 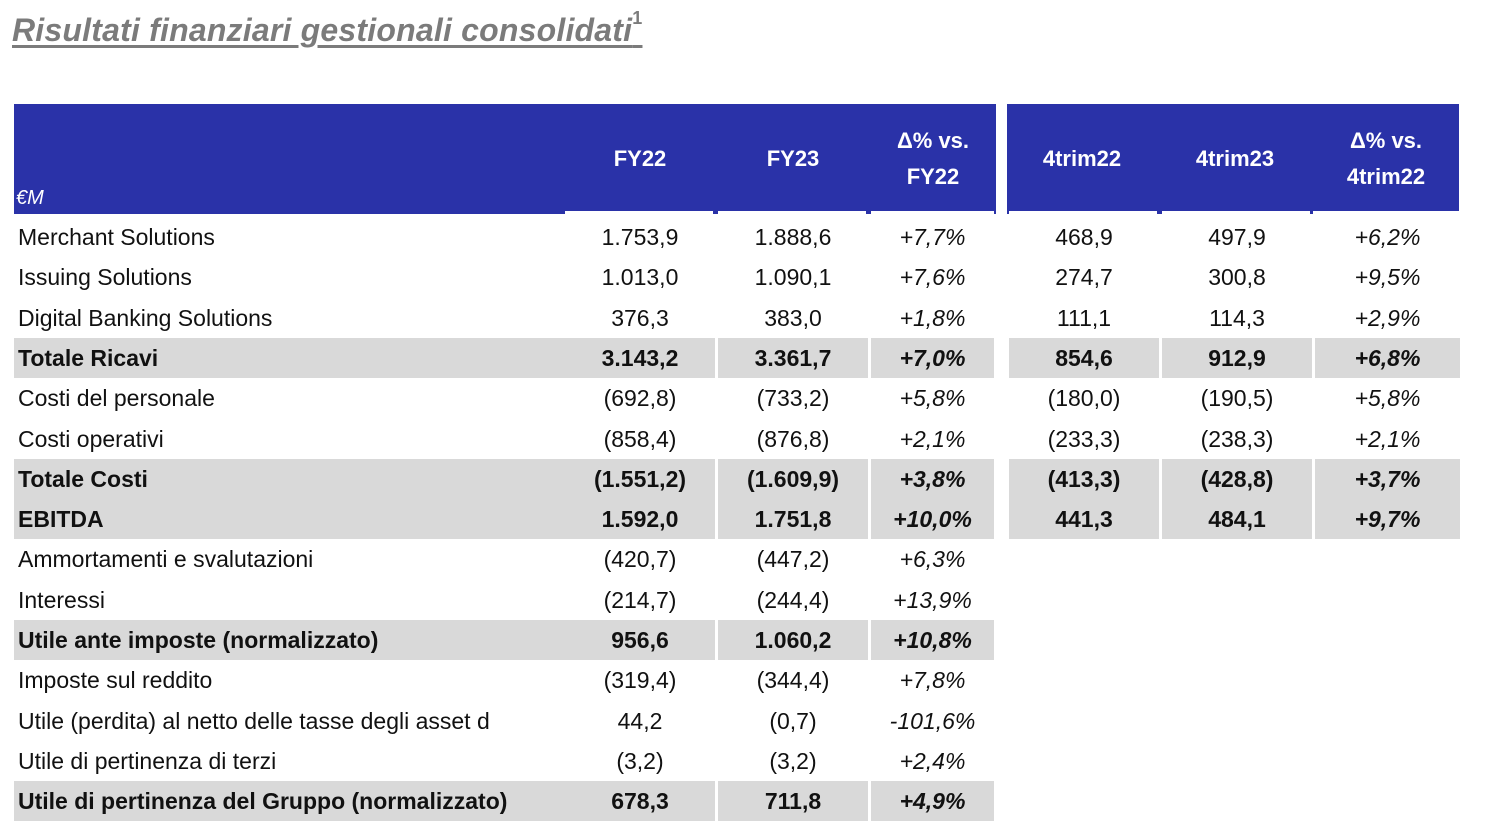 What do you see at coordinates (932, 760) in the screenshot?
I see `cell-dfy: +2,4%` at bounding box center [932, 760].